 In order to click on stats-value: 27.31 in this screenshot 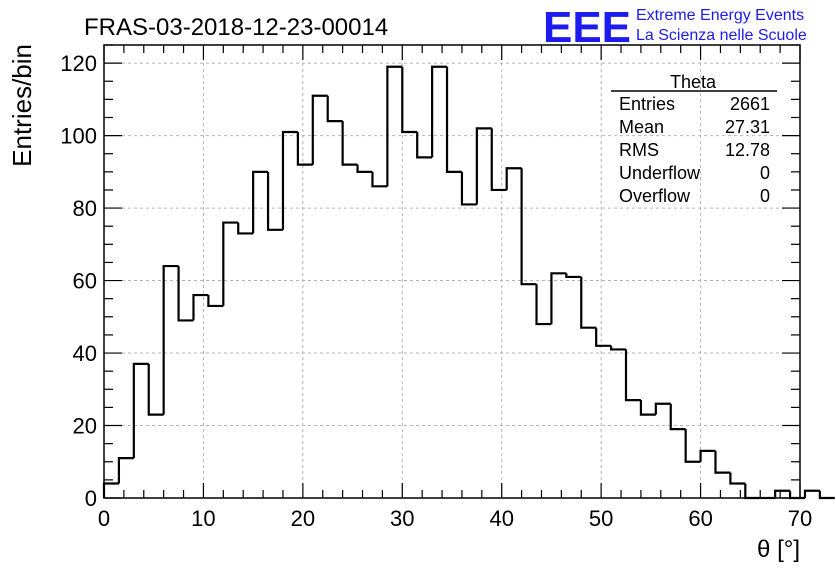, I will do `click(747, 127)`.